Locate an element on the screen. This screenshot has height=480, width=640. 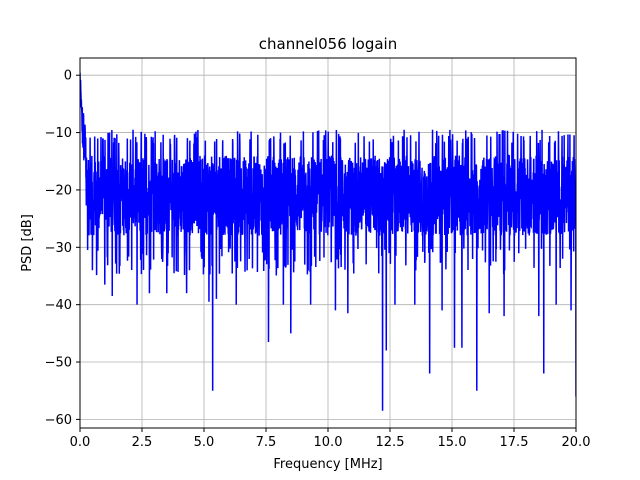
y-tick-label: −60 is located at coordinates (58, 420).